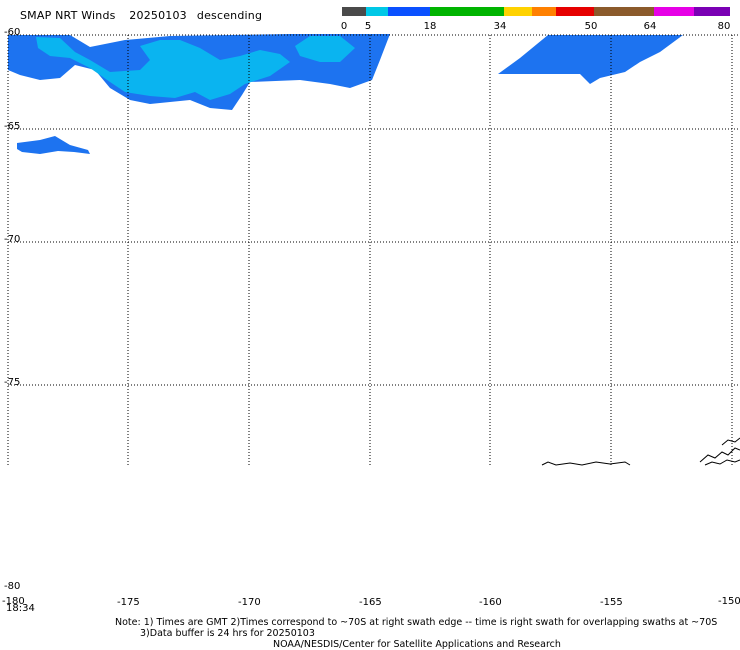 The width and height of the screenshot is (740, 650). I want to click on lon-label: -170, so click(249, 602).